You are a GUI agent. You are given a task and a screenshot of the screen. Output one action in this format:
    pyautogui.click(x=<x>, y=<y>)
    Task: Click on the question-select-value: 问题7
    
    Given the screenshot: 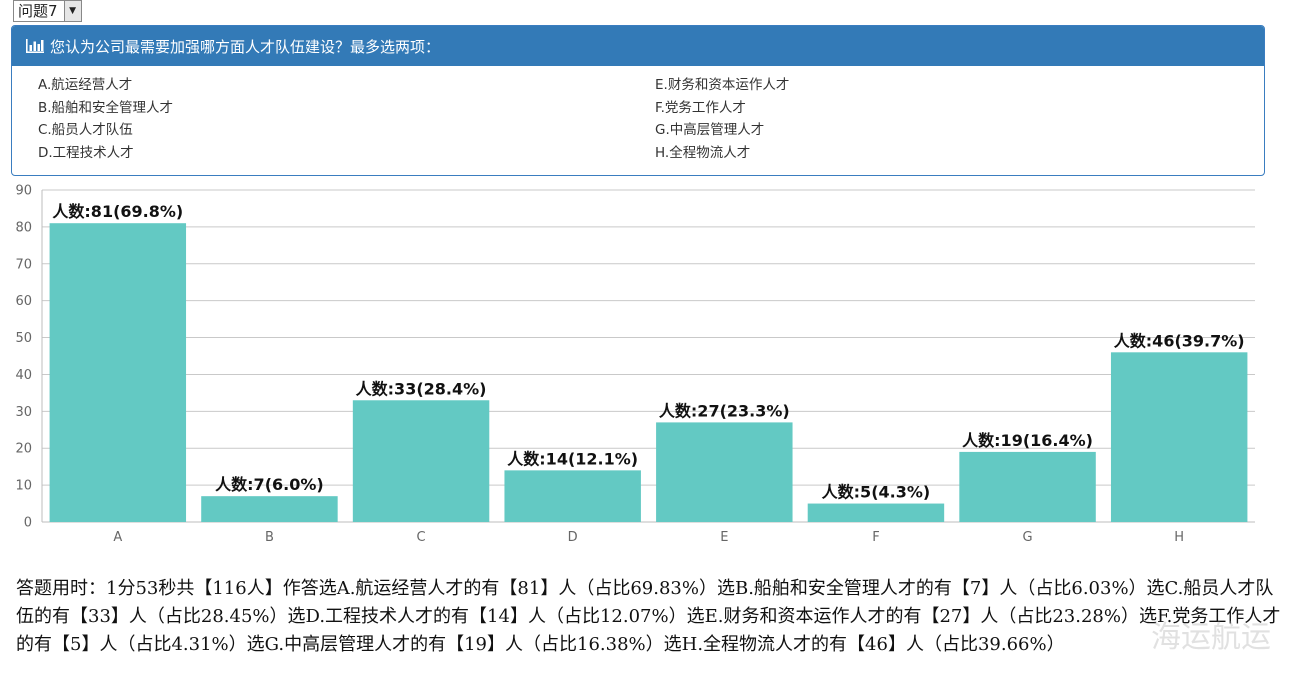 What is the action you would take?
    pyautogui.click(x=38, y=11)
    